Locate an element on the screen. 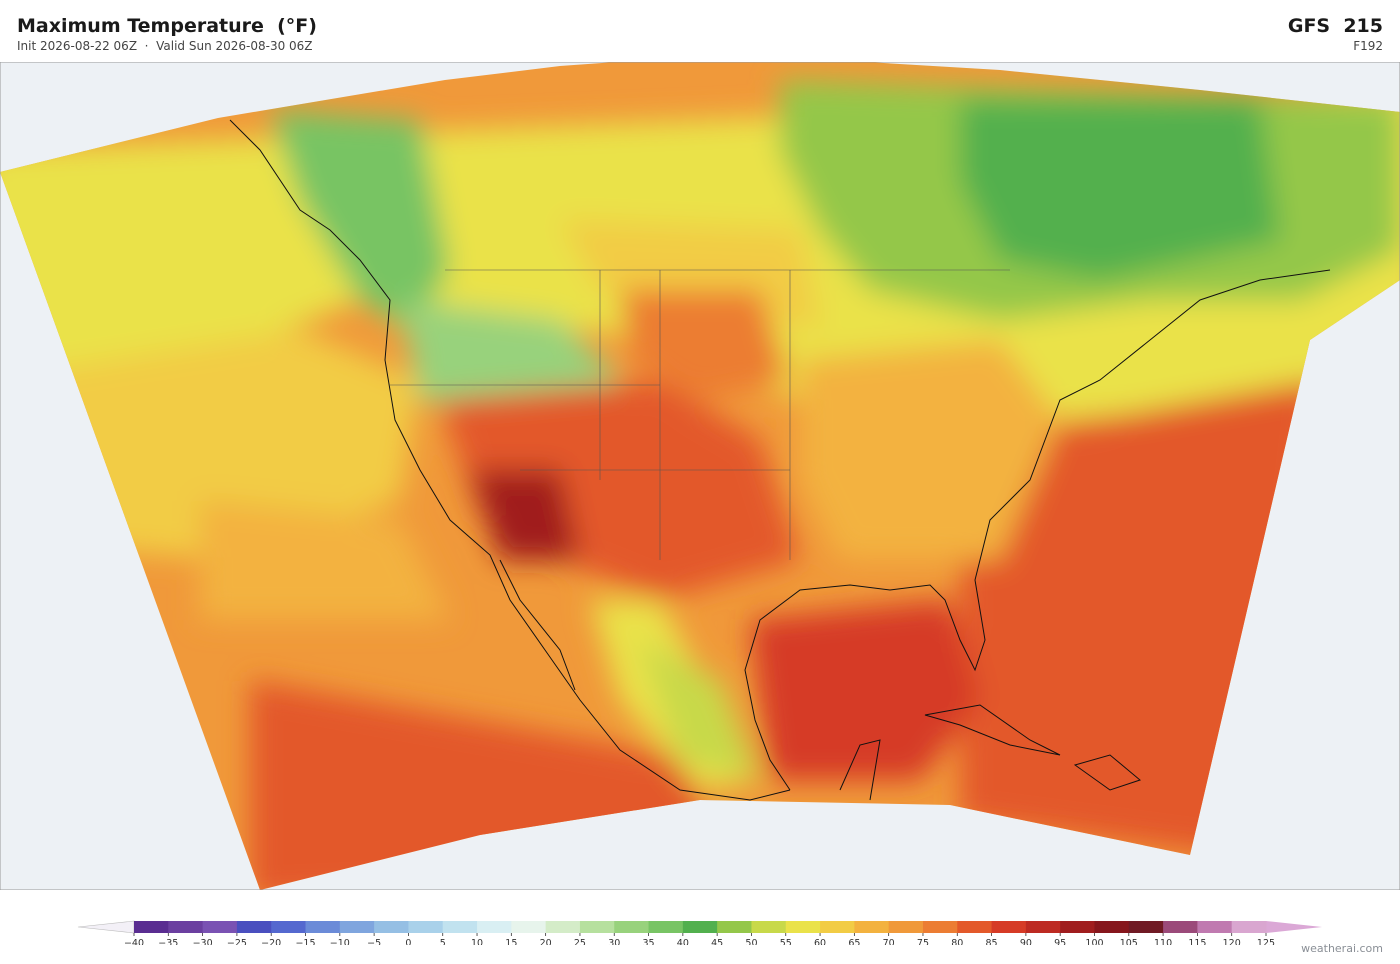 The image size is (1400, 964). colorbar-tick-label: 55 is located at coordinates (786, 941).